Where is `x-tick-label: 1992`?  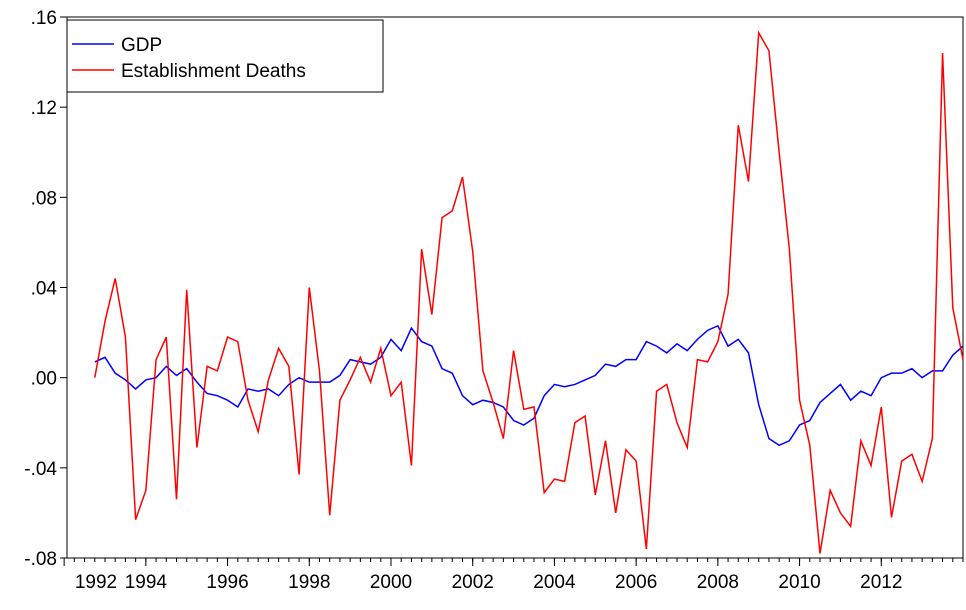 x-tick-label: 1992 is located at coordinates (96, 582).